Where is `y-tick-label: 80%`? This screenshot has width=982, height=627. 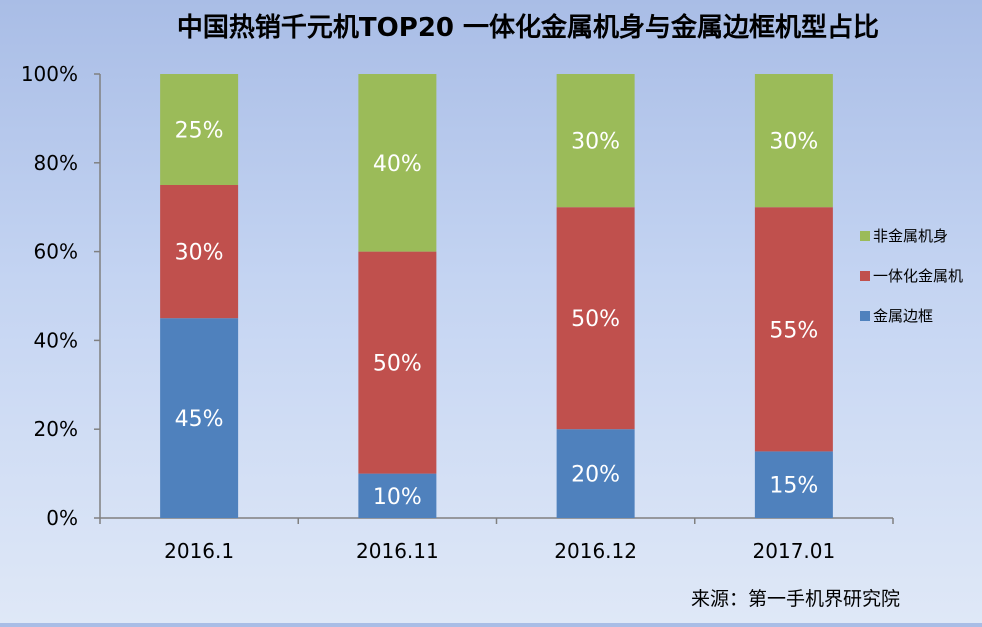 y-tick-label: 80% is located at coordinates (56, 163).